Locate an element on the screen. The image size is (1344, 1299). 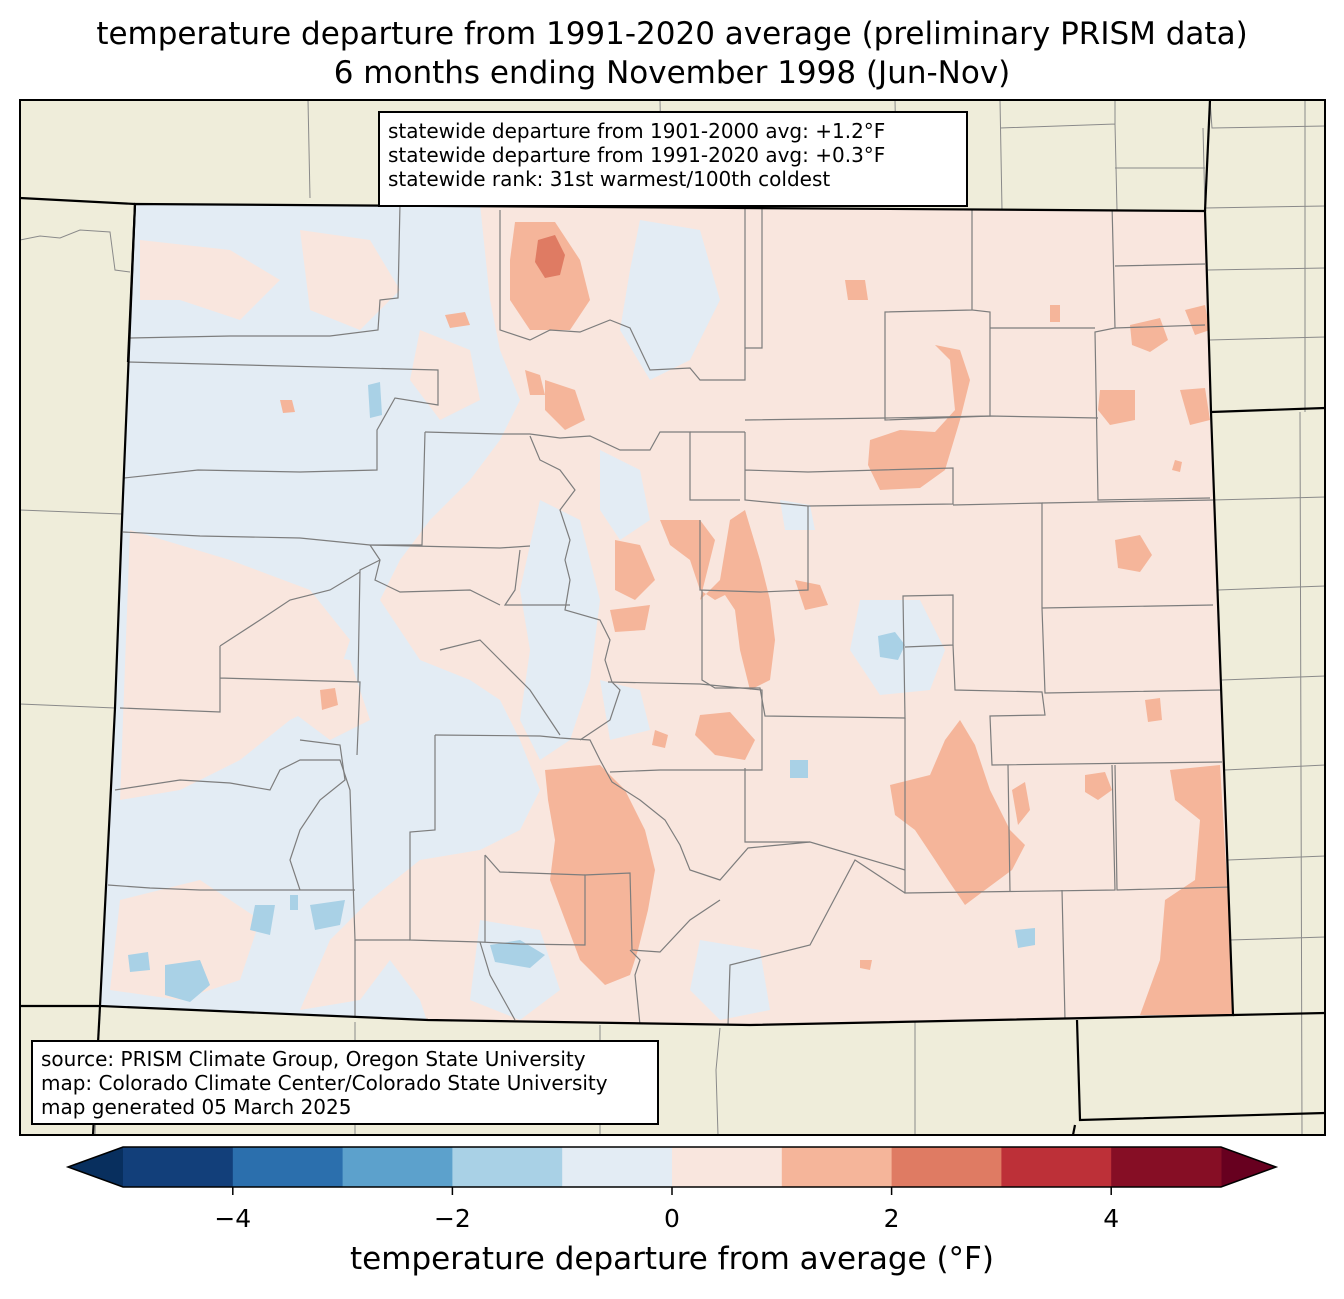
colorbar-tick-label: 0 is located at coordinates (672, 1218).